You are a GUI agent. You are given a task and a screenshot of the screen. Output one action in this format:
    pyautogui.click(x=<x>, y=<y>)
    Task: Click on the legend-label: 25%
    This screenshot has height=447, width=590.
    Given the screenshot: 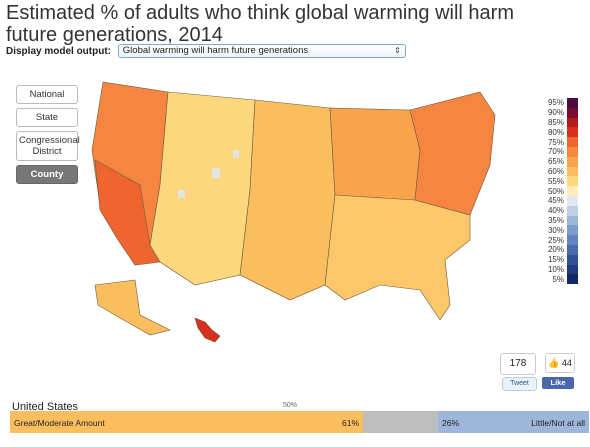 What is the action you would take?
    pyautogui.click(x=555, y=240)
    